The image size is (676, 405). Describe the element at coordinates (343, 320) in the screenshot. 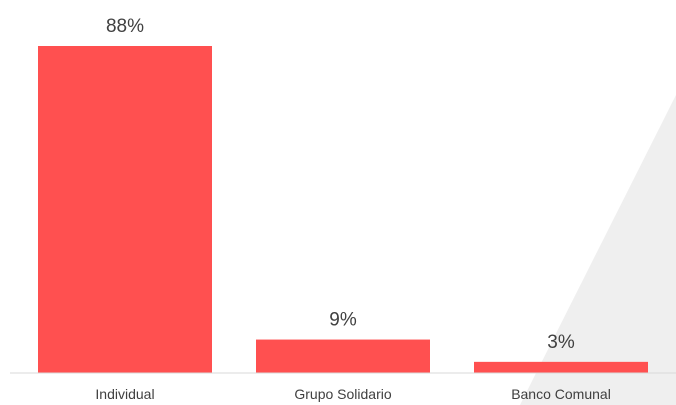

I see `data-label-grupo-solidario: 9%` at that location.